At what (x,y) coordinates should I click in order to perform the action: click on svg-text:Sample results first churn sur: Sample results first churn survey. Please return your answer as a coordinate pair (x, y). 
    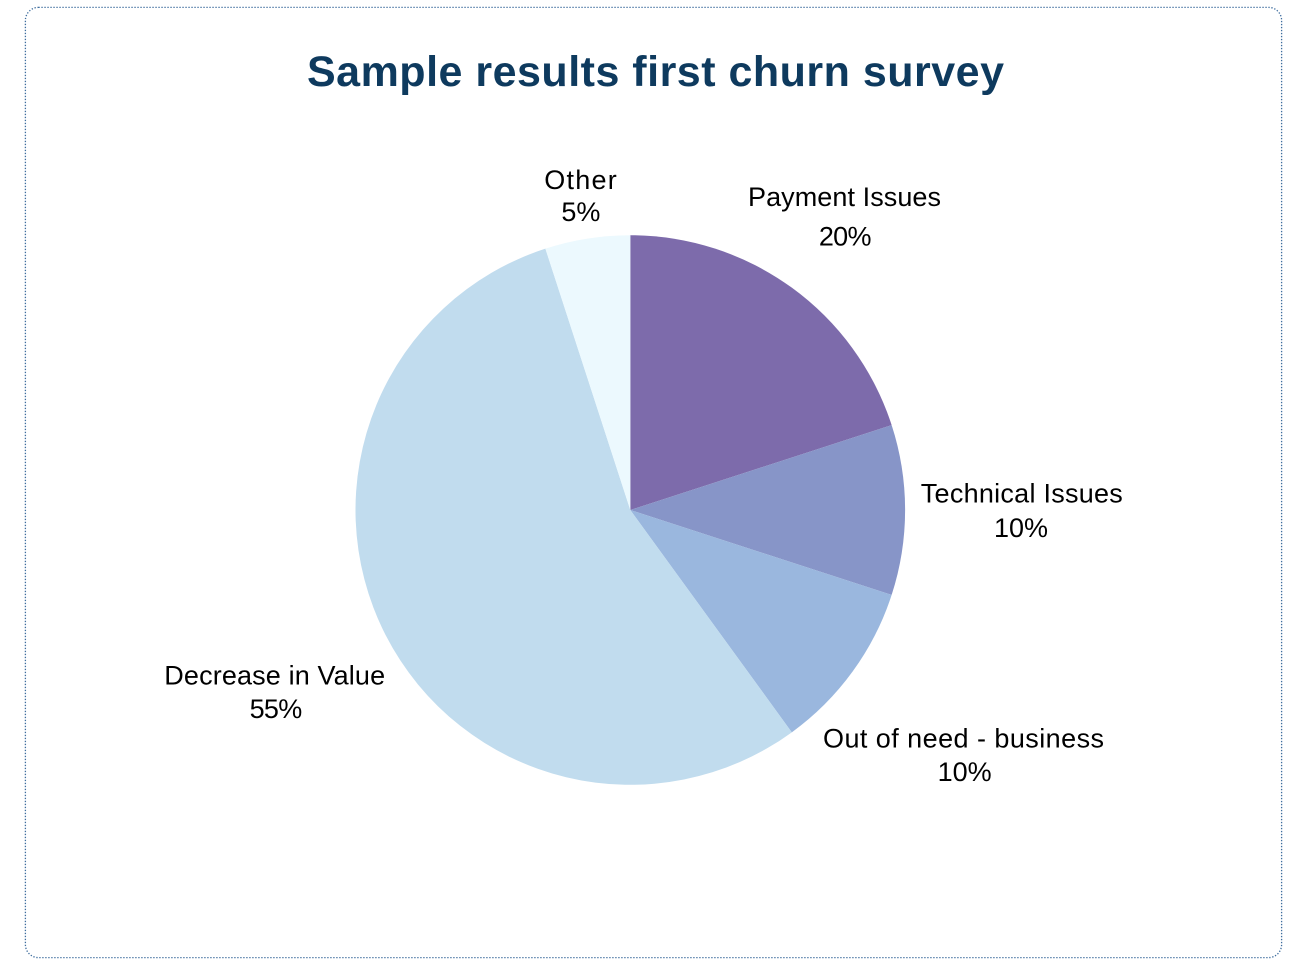
    Looking at the image, I should click on (655, 72).